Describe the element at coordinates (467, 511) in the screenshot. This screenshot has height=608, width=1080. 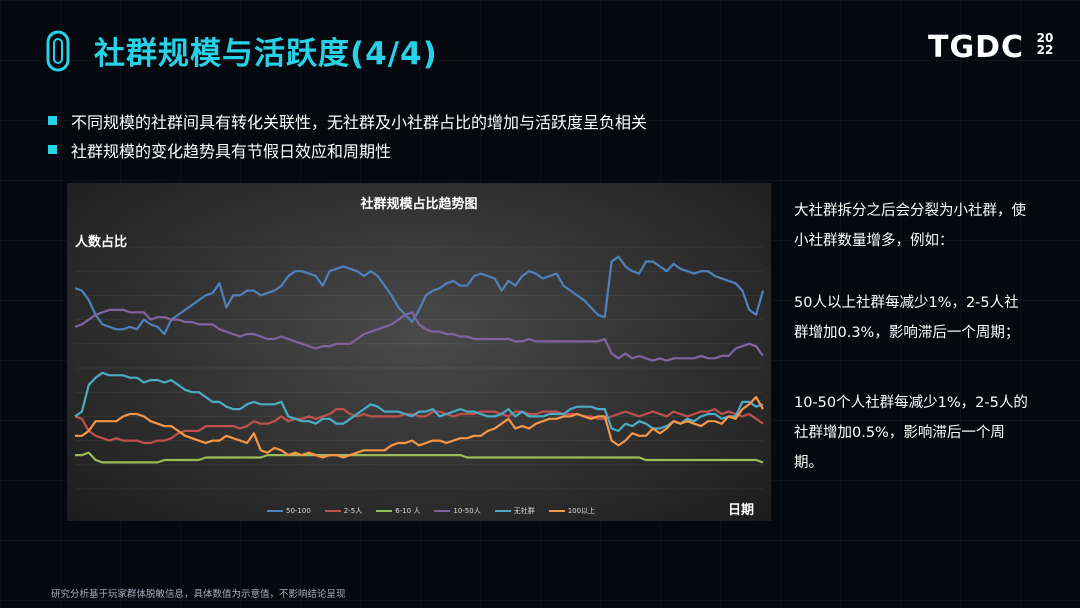
I see `legend-label: 10-50人` at that location.